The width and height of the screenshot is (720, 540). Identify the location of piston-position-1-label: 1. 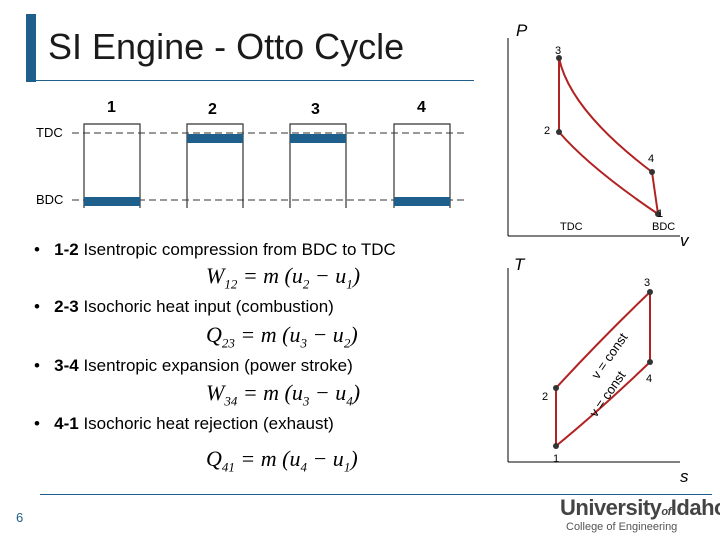
(111, 107).